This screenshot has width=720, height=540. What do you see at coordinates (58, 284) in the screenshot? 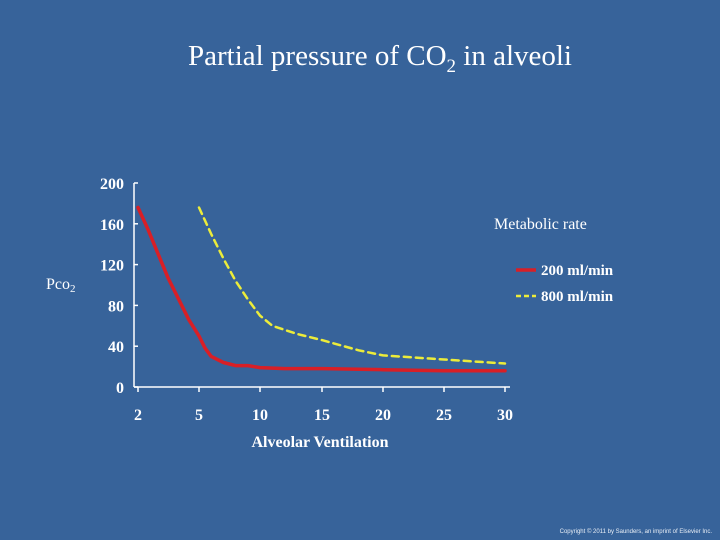
I see `y-axis-label-text: Pco` at bounding box center [58, 284].